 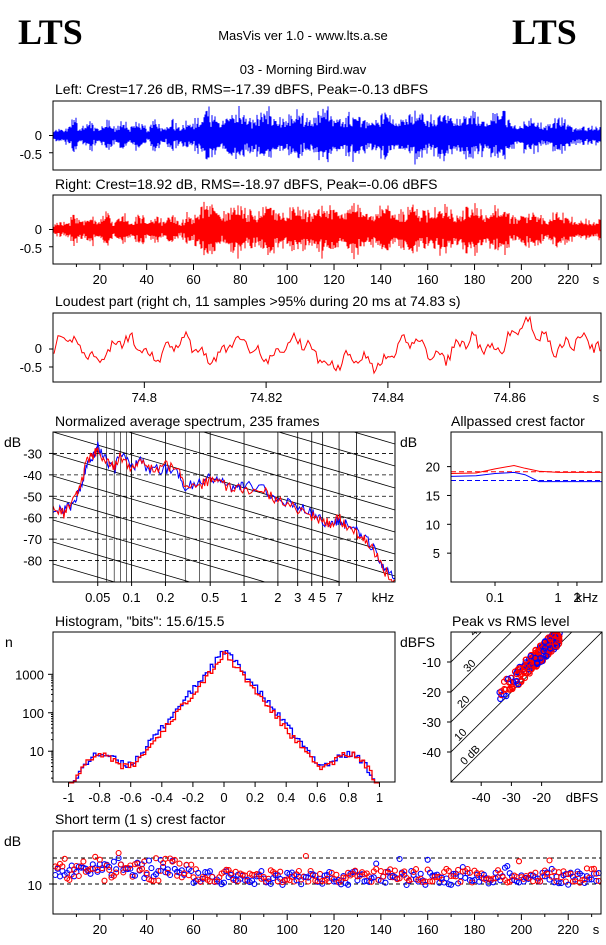 What do you see at coordinates (162, 797) in the screenshot?
I see `x-tick-label: -0.4` at bounding box center [162, 797].